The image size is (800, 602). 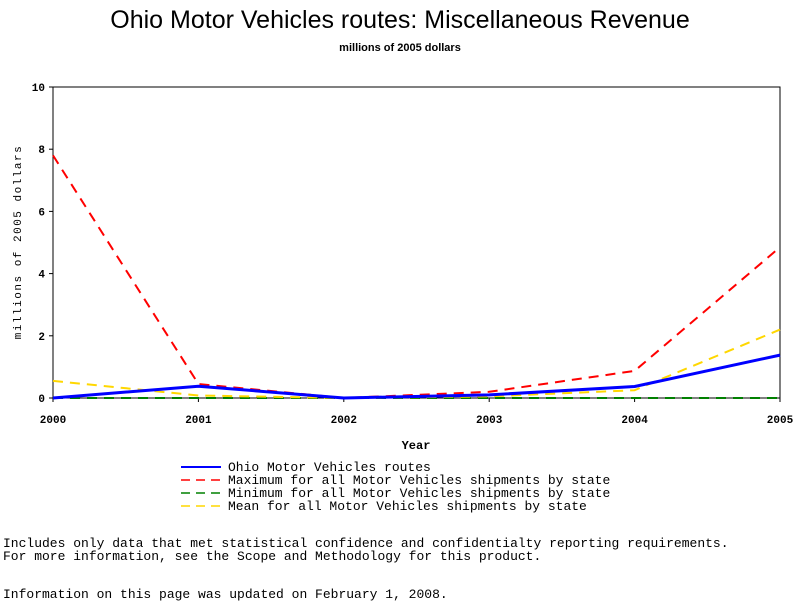 I want to click on series-line, so click(x=416, y=376).